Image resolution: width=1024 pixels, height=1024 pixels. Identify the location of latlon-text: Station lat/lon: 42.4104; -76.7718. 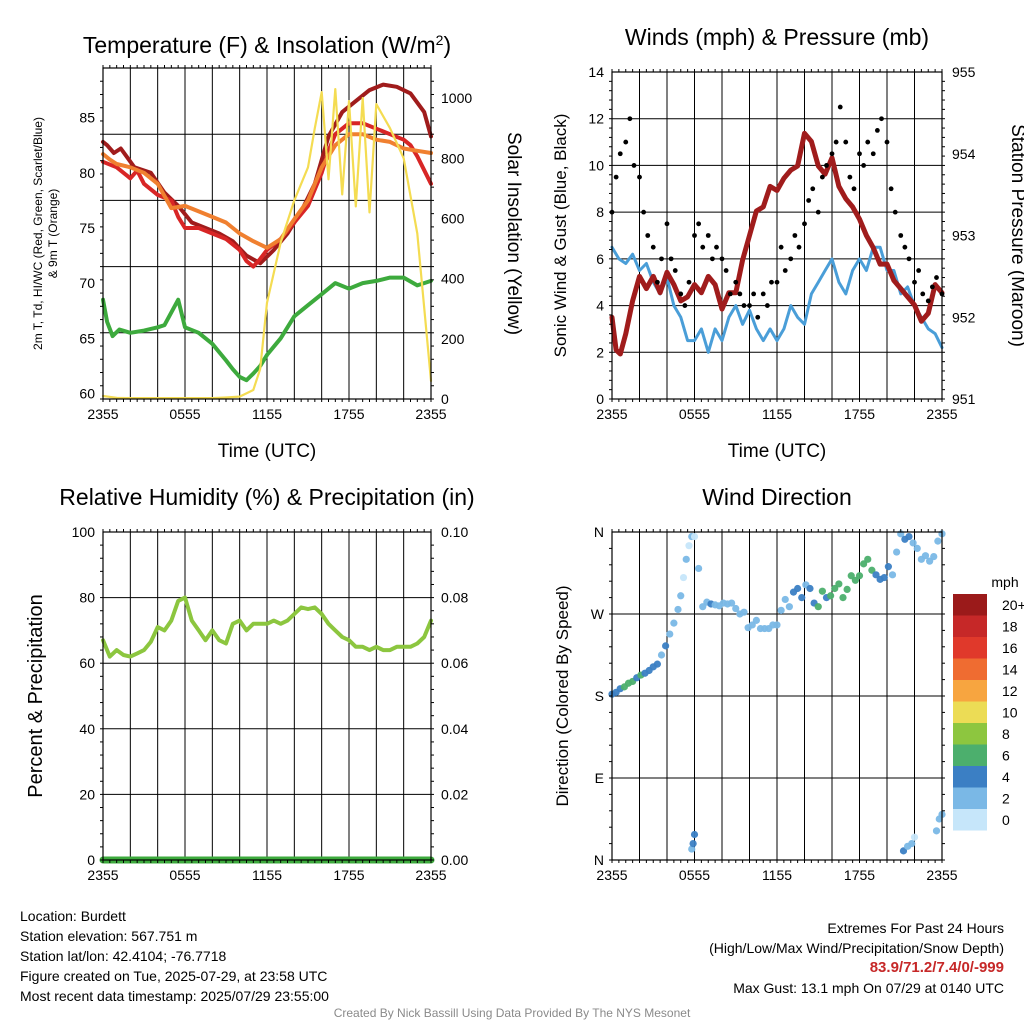
(123, 956).